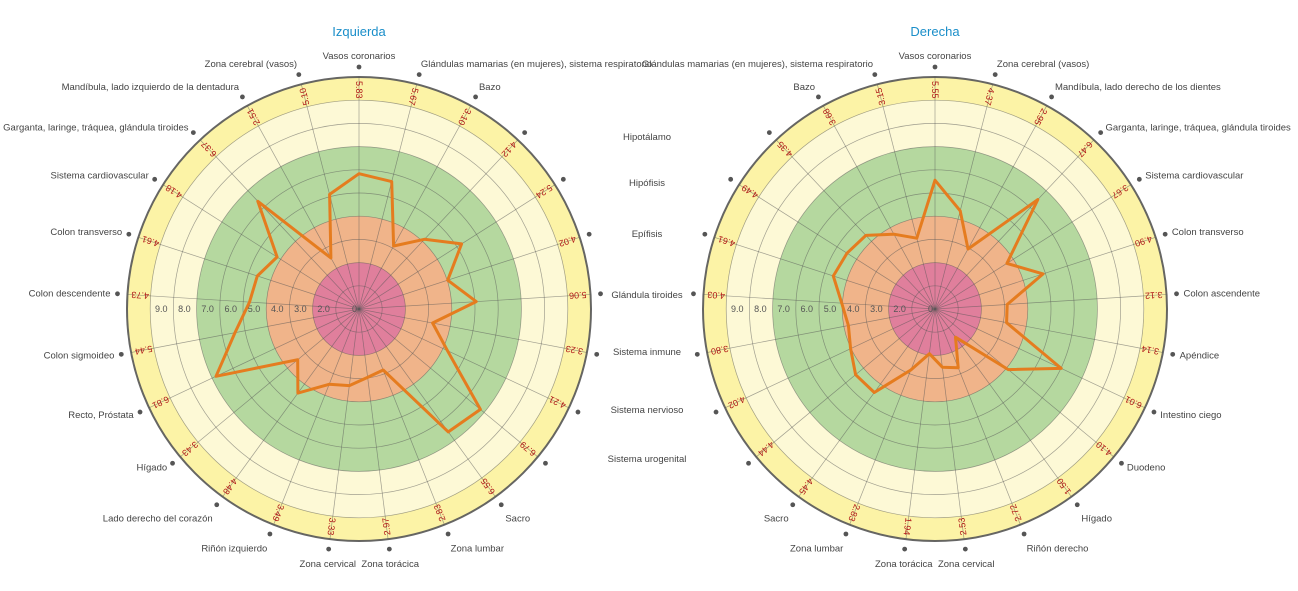 The image size is (1298, 591). What do you see at coordinates (907, 526) in the screenshot?
I see `value-label: 1.94` at bounding box center [907, 526].